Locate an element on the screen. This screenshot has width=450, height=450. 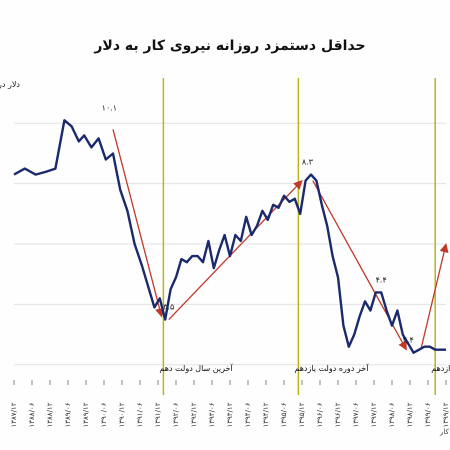
divider-label: آخرین سال دولت دوازدهم is located at coordinates (440, 368).